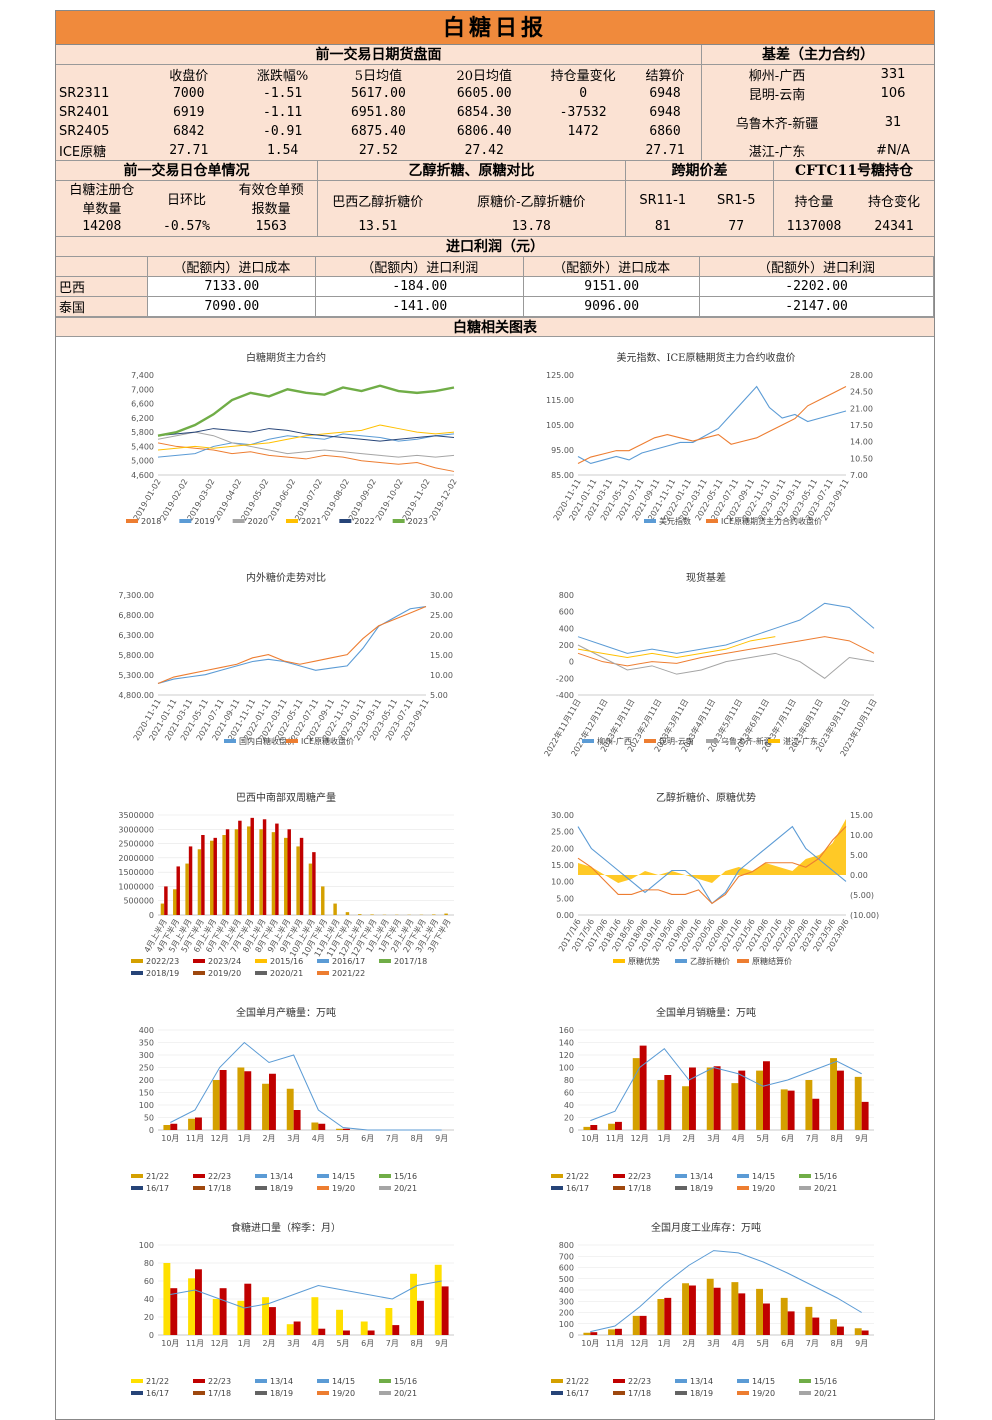 The height and width of the screenshot is (1420, 992). What do you see at coordinates (283, 131) in the screenshot?
I see `futures-value: -0.91` at bounding box center [283, 131].